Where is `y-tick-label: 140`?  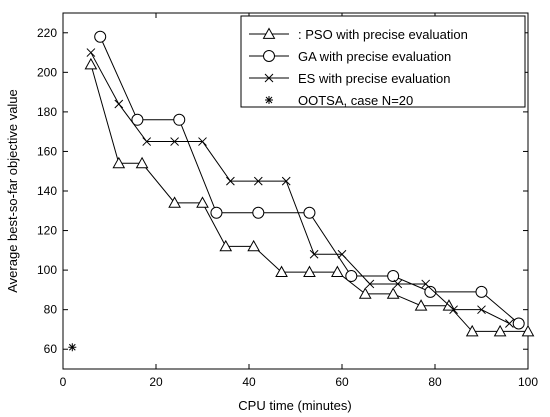 y-tick-label: 140 is located at coordinates (47, 191).